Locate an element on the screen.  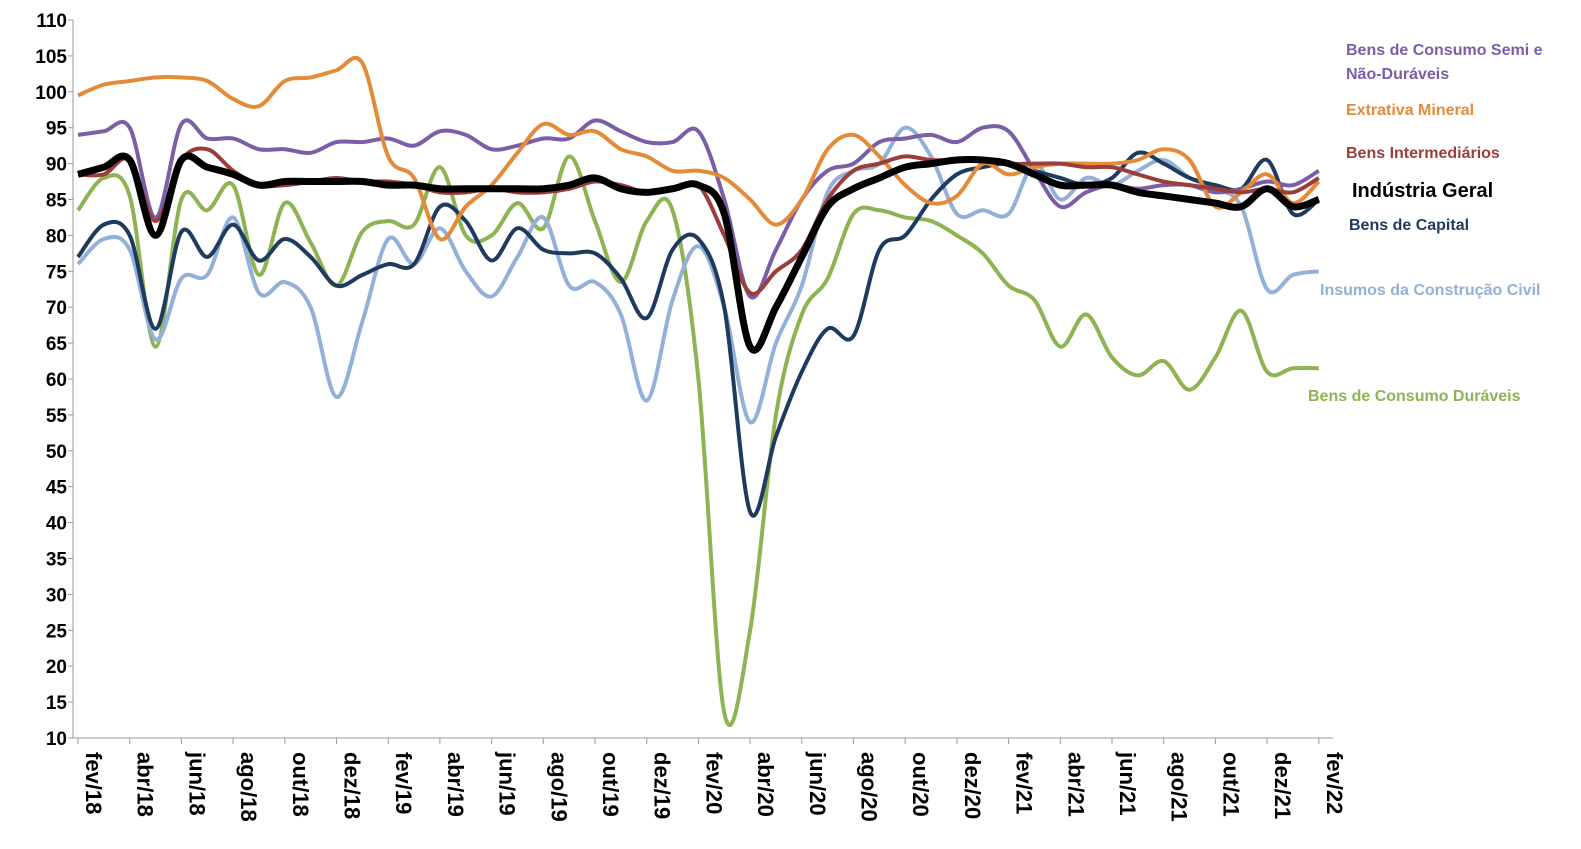
x-tick-label: fev/21 is located at coordinates (1024, 783).